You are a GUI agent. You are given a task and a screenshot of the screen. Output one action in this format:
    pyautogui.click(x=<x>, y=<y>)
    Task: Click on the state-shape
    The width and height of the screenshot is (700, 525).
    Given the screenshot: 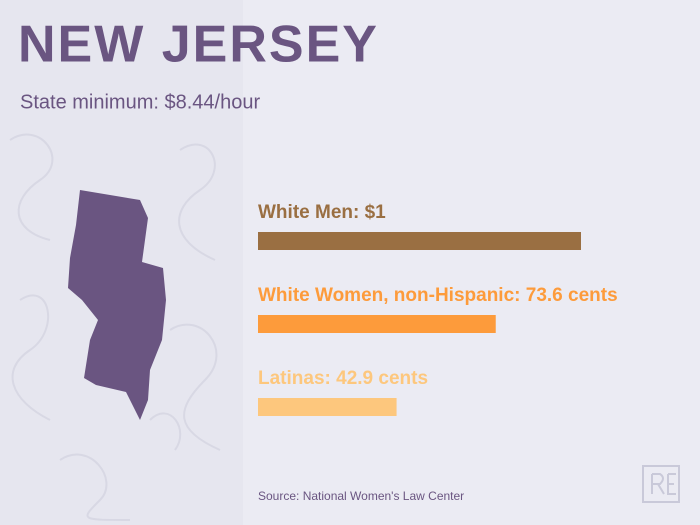 What is the action you would take?
    pyautogui.click(x=117, y=305)
    